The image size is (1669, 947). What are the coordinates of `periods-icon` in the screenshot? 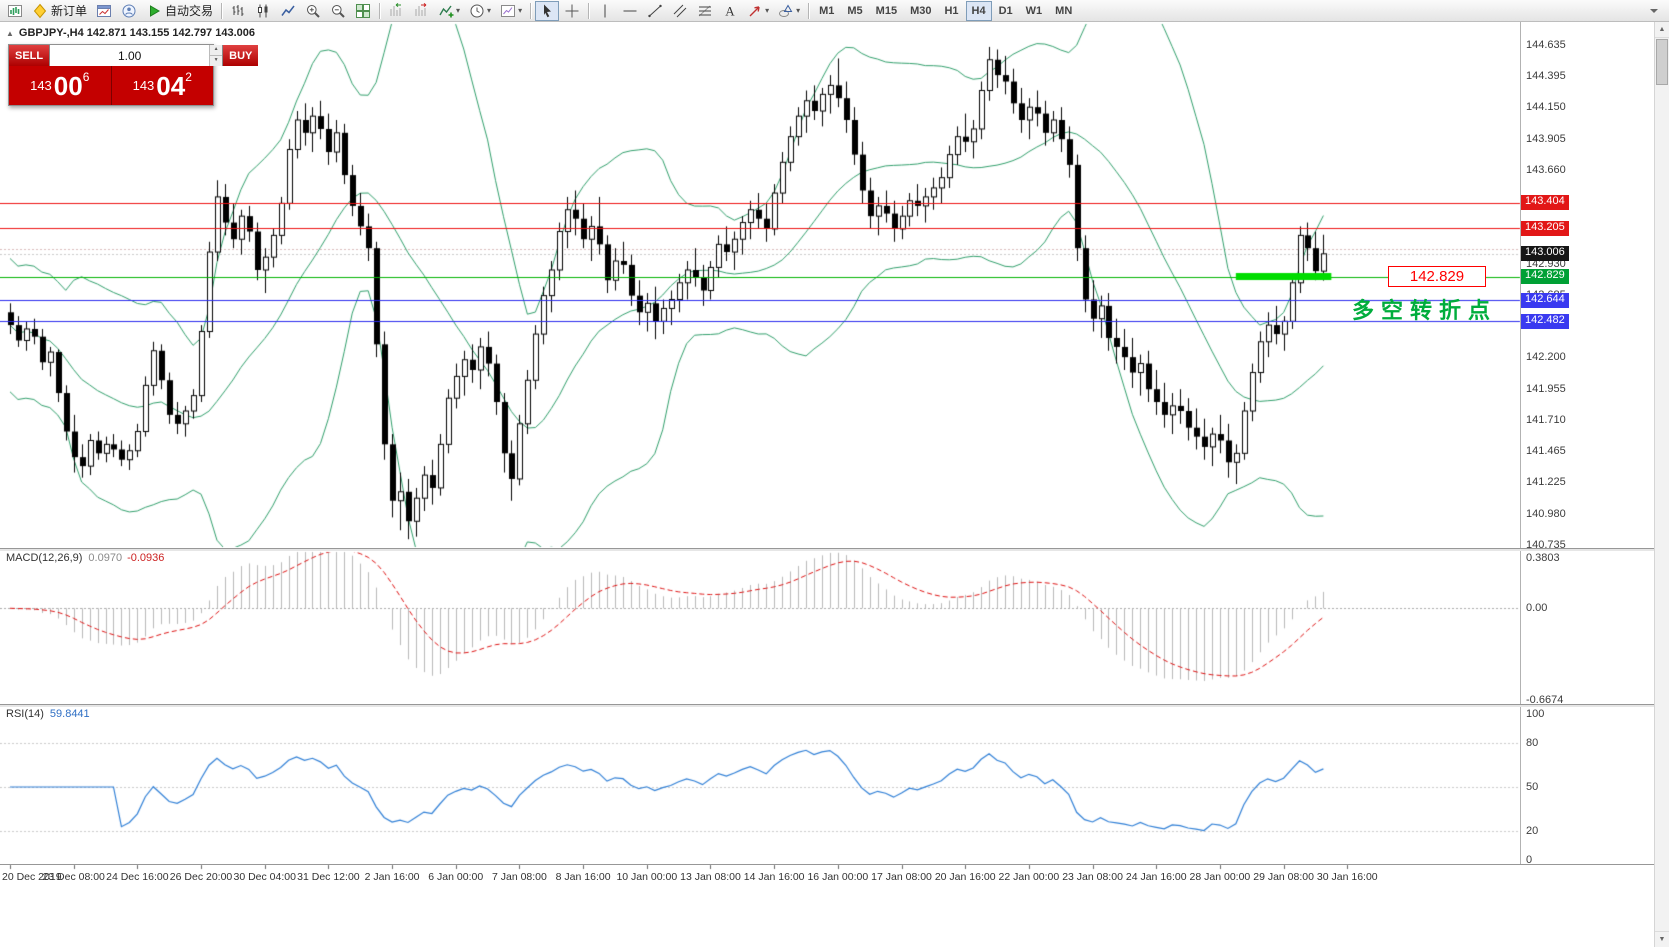 It's located at (477, 11).